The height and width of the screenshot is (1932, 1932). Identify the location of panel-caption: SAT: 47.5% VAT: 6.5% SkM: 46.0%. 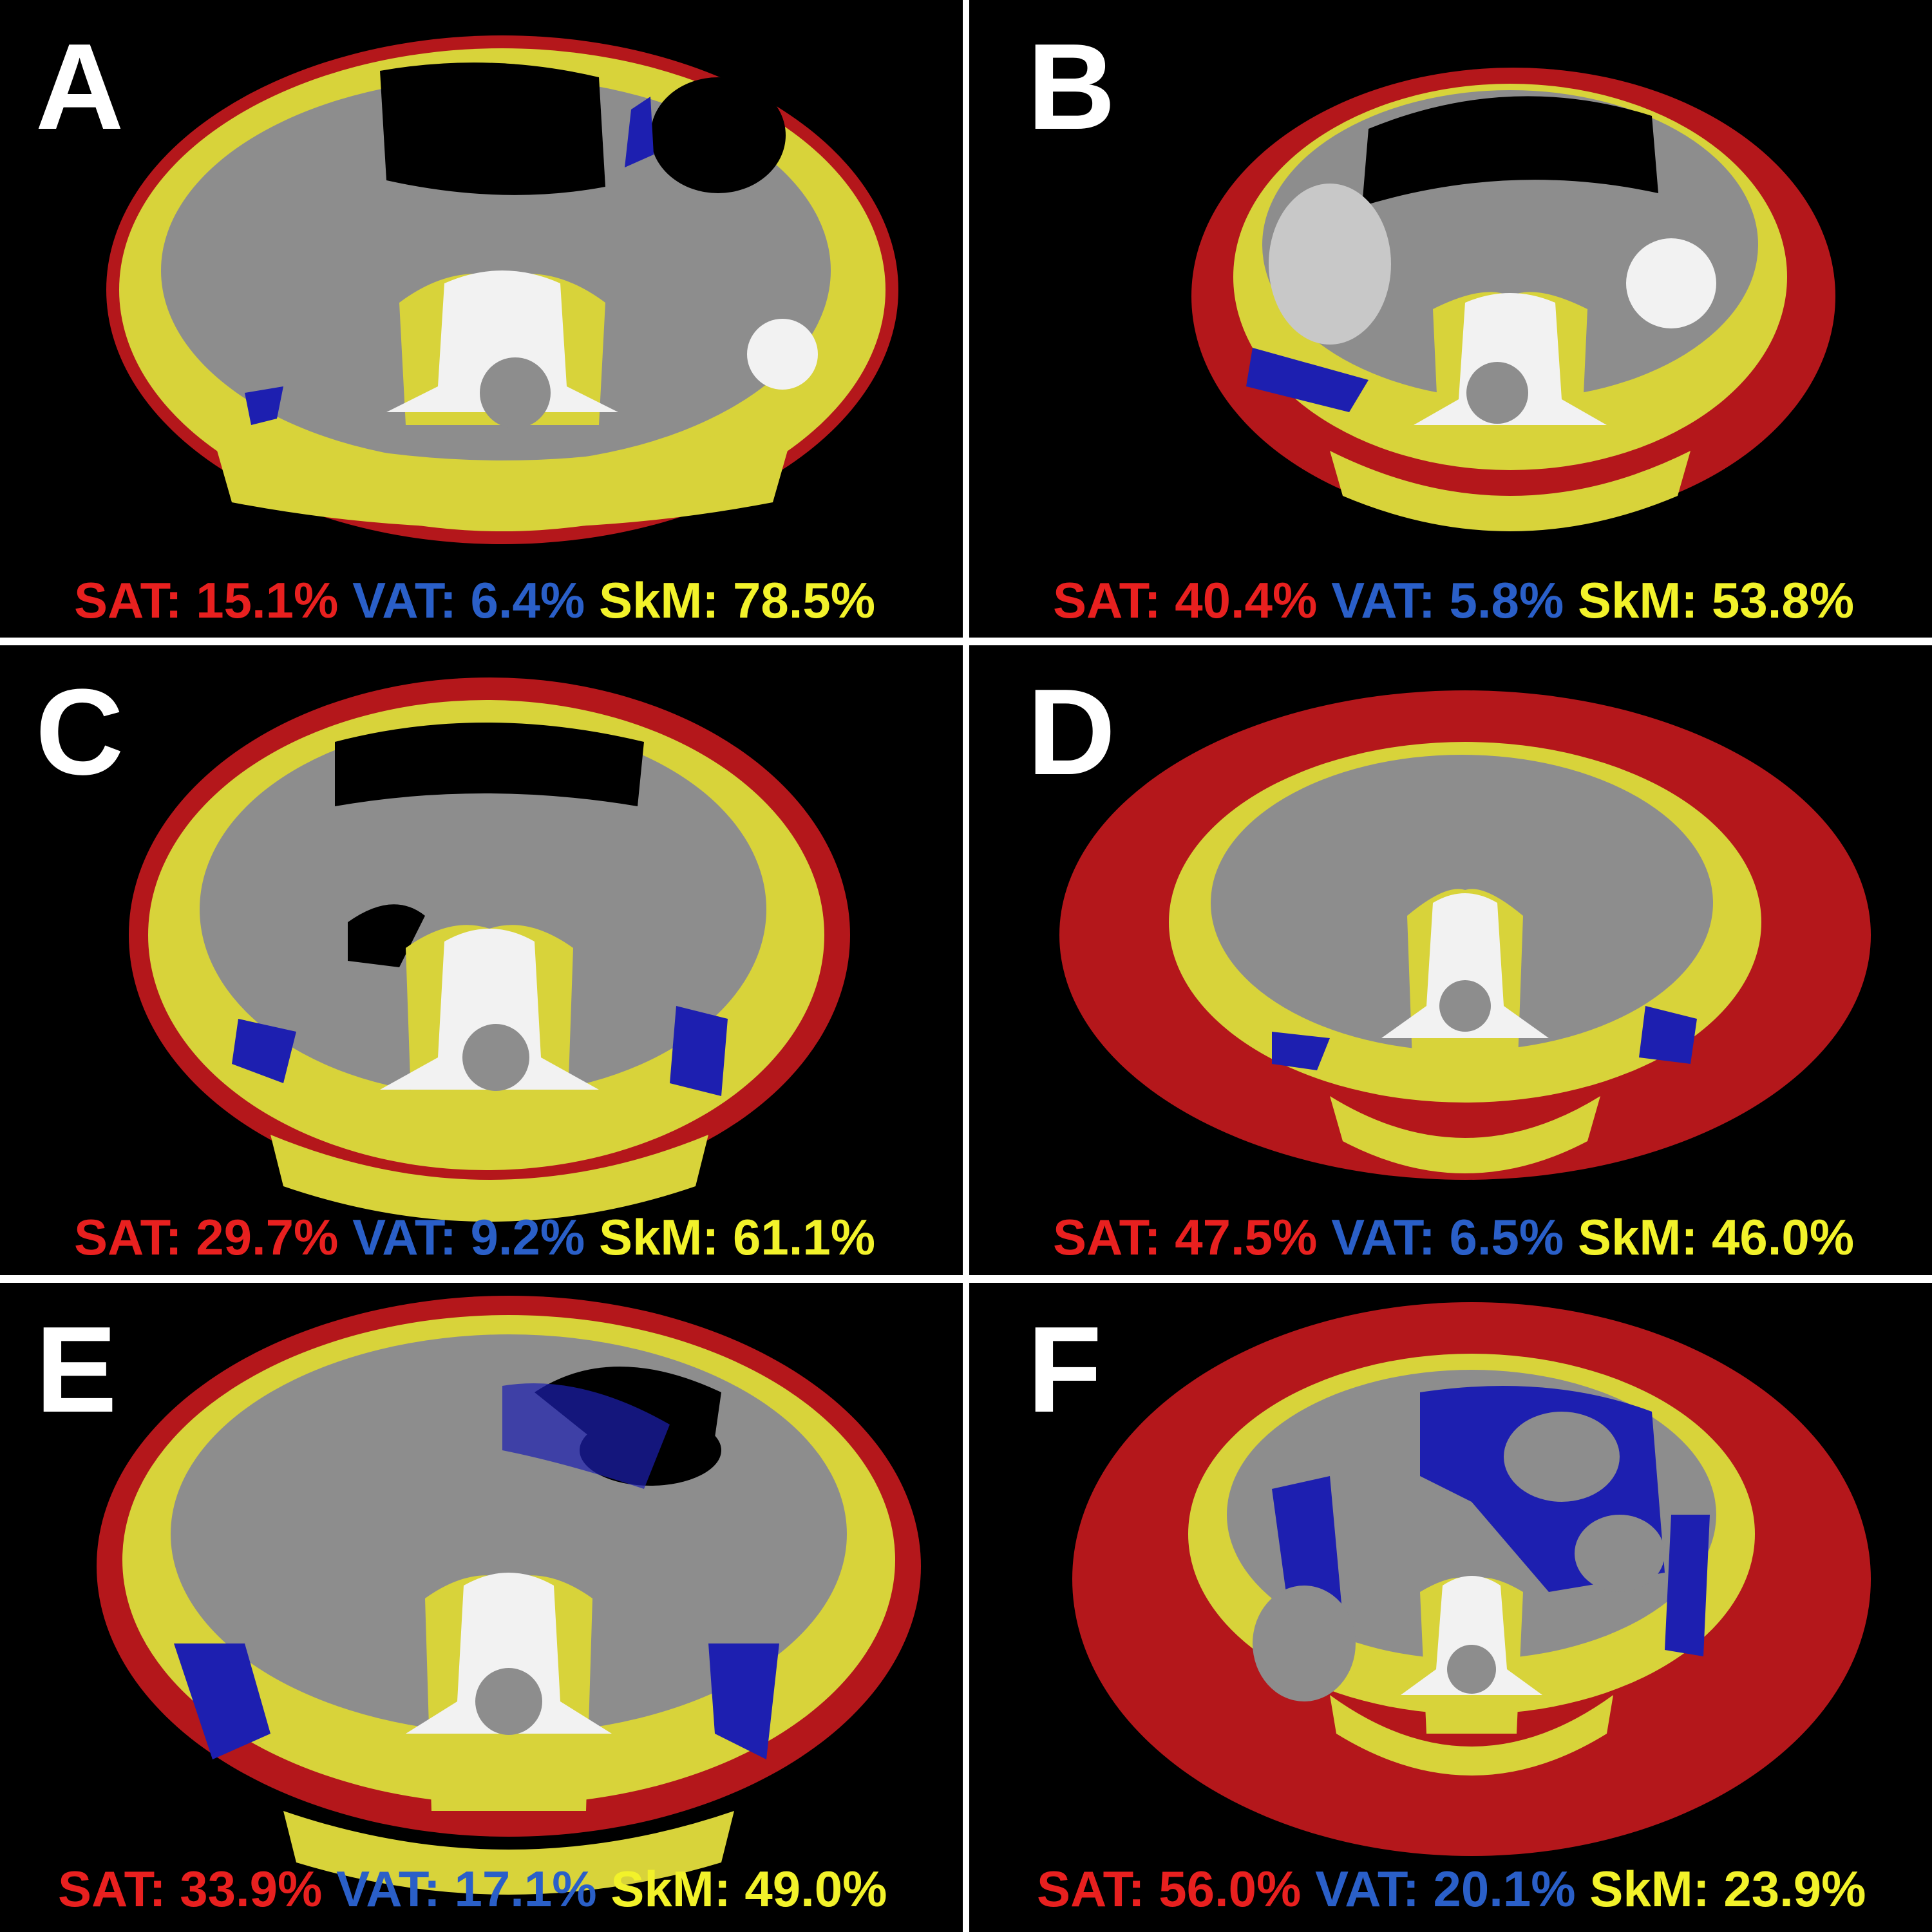
(1453, 1237).